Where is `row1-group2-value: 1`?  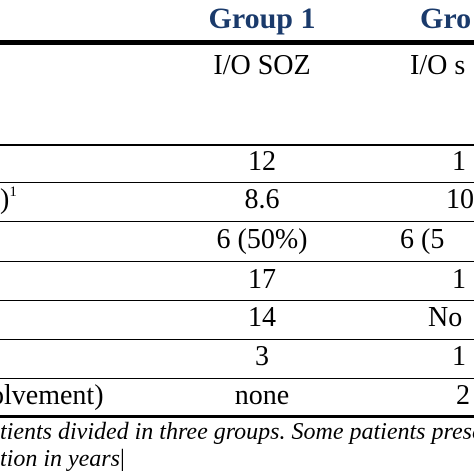
row1-group2-value: 1 is located at coordinates (459, 161).